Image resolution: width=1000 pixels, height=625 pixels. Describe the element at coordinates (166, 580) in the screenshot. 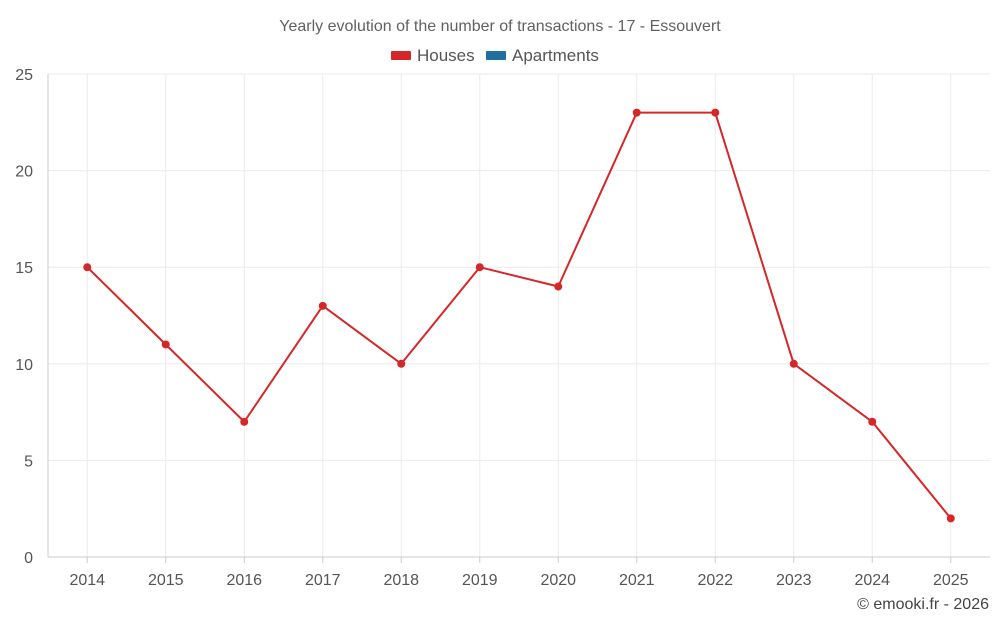

I see `x-tick-label: 2015` at that location.